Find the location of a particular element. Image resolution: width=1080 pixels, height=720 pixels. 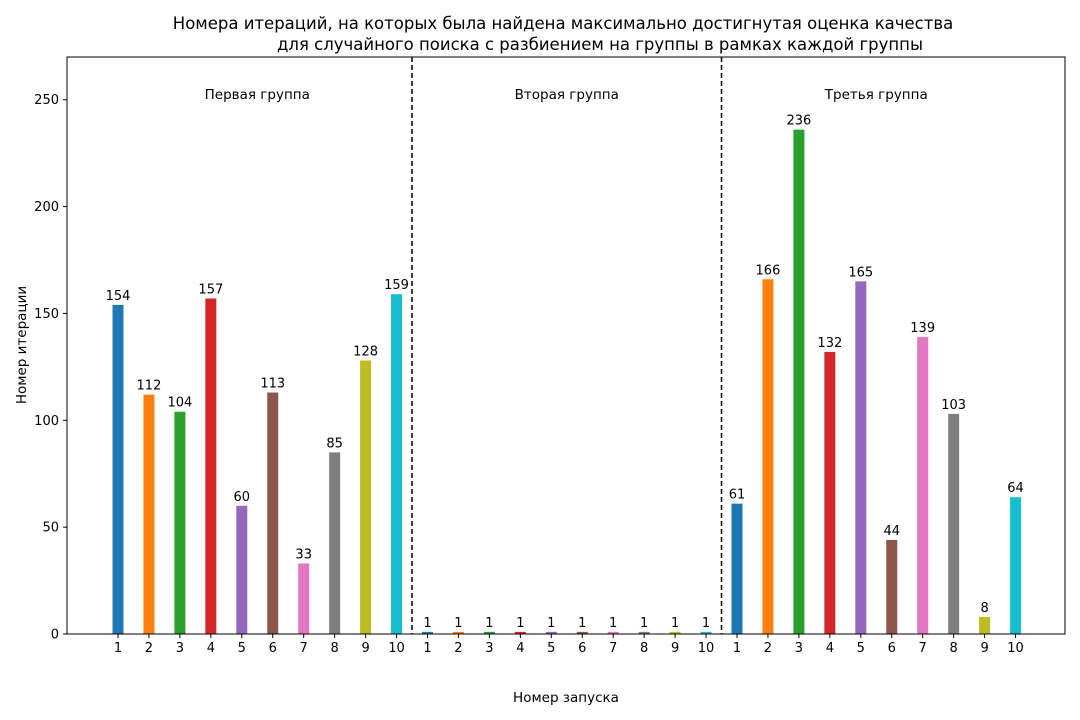

group-labels: Первая группа Вторая группа Третья группа is located at coordinates (566, 95).